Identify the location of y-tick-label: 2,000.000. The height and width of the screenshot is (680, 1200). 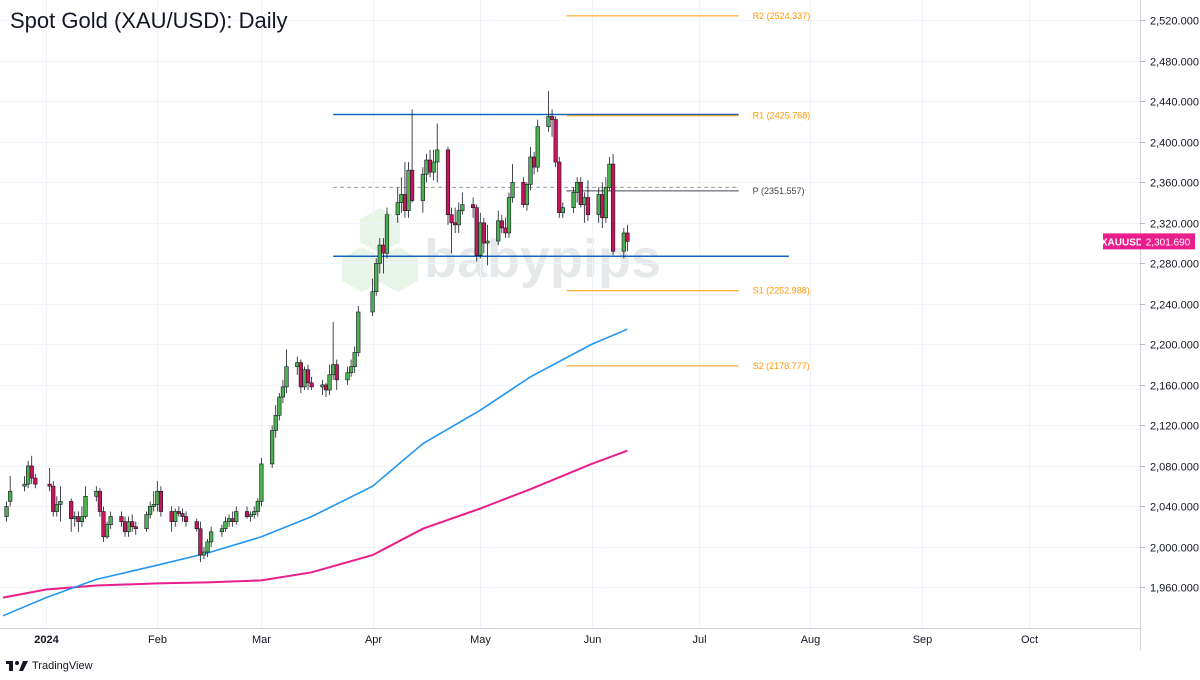
(1174, 549).